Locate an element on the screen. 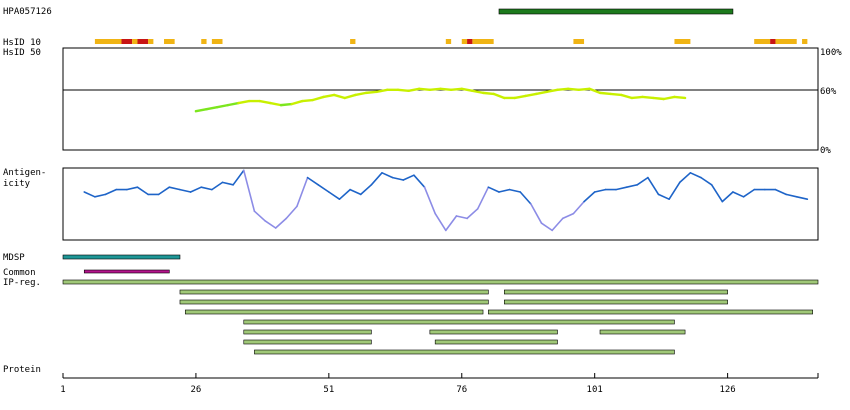 The height and width of the screenshot is (410, 850). protein-axis-tick-label-1: 1 is located at coordinates (62, 390).